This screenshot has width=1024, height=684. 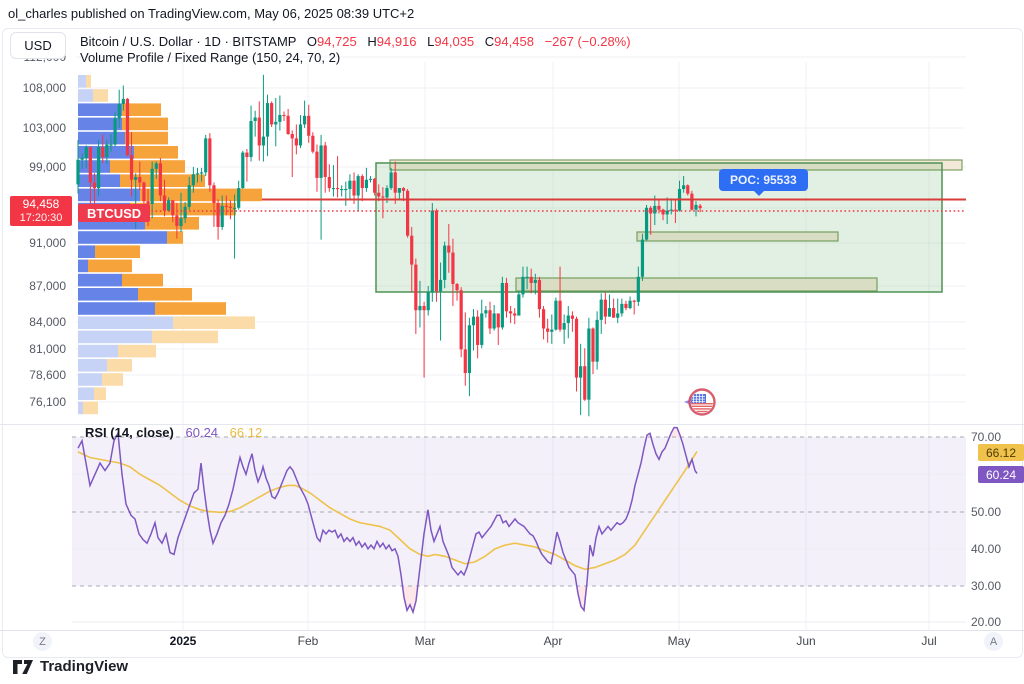 What do you see at coordinates (431, 41) in the screenshot?
I see `low-label: L` at bounding box center [431, 41].